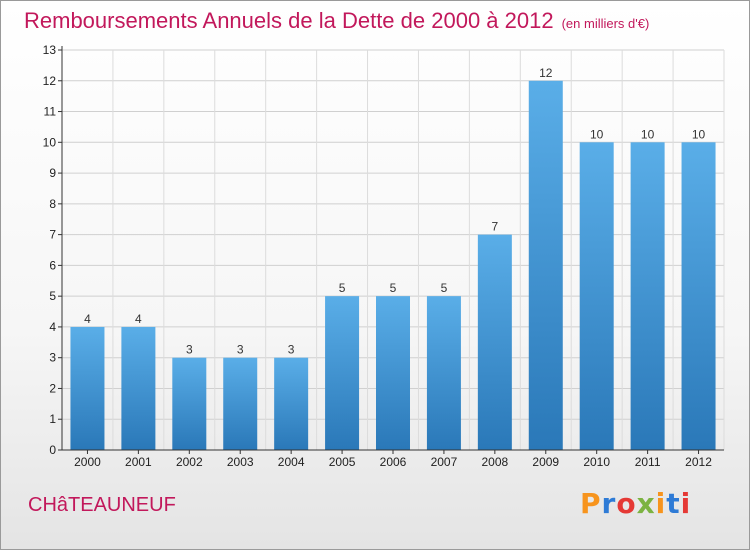 The width and height of the screenshot is (750, 550). Describe the element at coordinates (596, 462) in the screenshot. I see `x-tick-label: 2010` at that location.